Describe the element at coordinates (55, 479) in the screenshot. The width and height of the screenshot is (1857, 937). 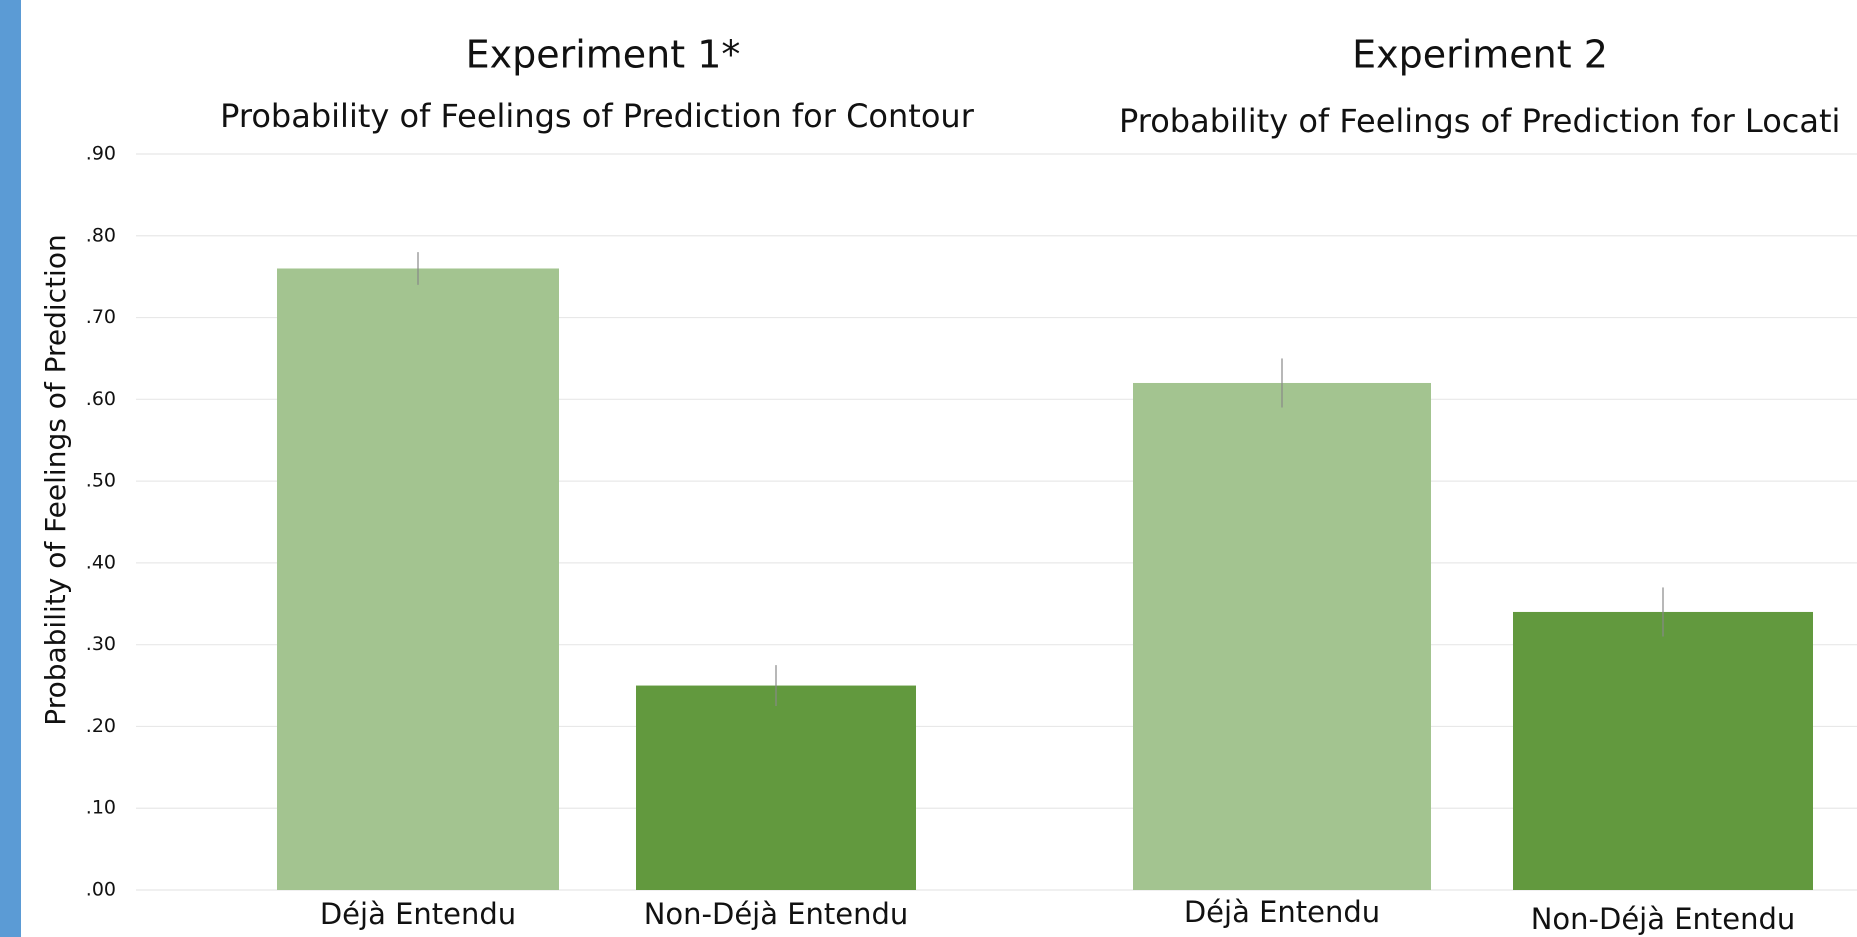
I see `y-axis-label: Probability of Feelings of Prediction` at that location.